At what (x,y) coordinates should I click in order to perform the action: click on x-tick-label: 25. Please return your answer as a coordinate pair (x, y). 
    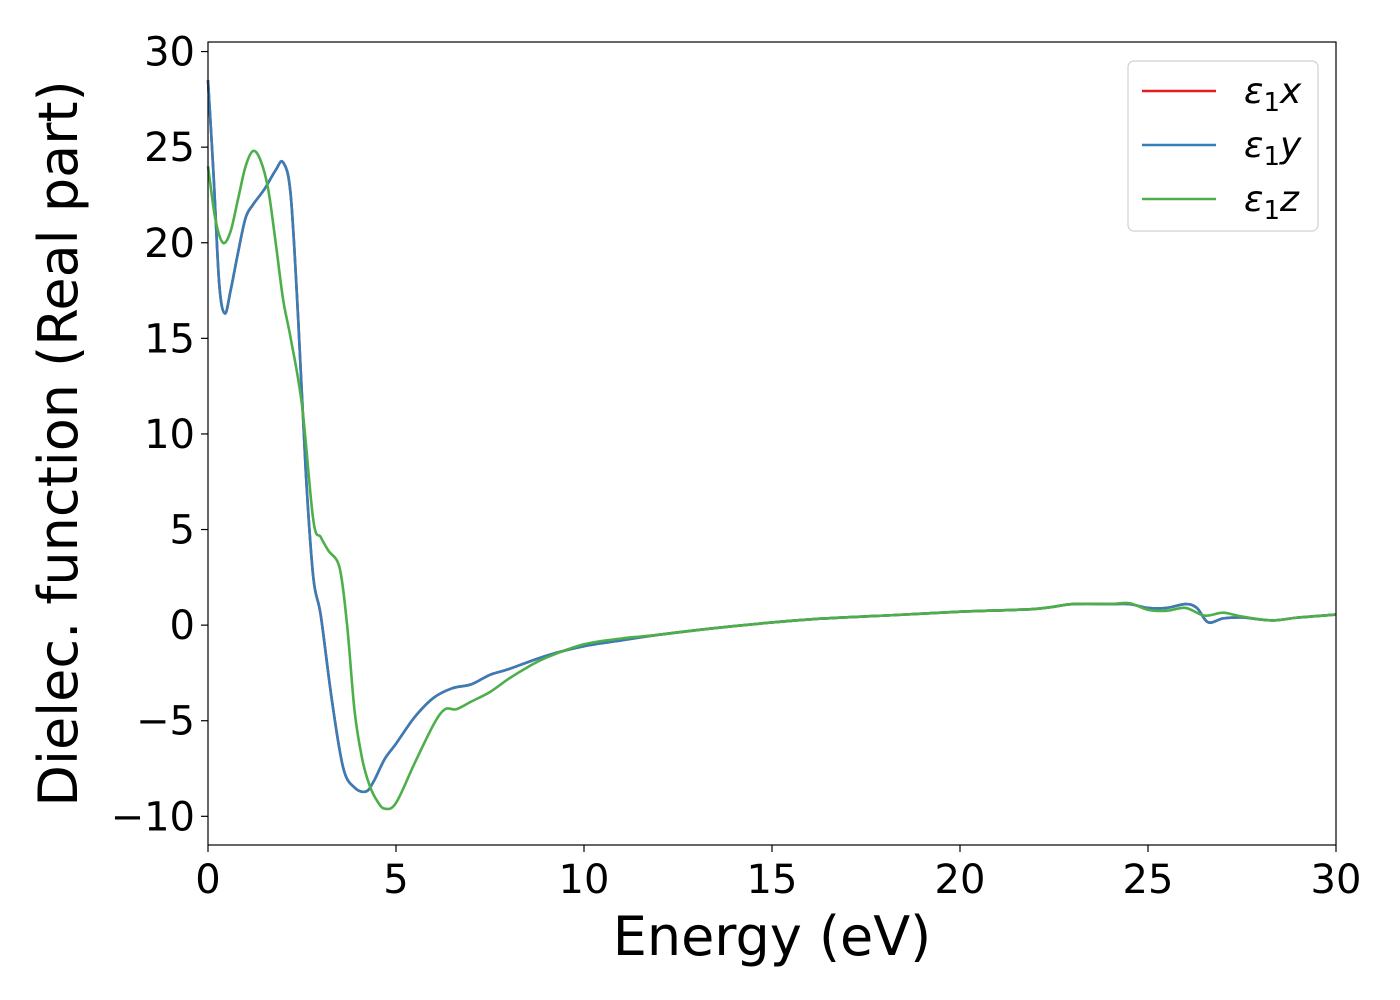
    Looking at the image, I should click on (1148, 880).